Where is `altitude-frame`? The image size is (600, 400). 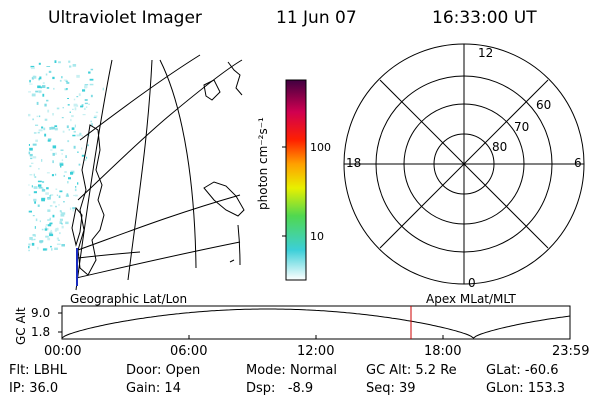 altitude-frame is located at coordinates (316, 322).